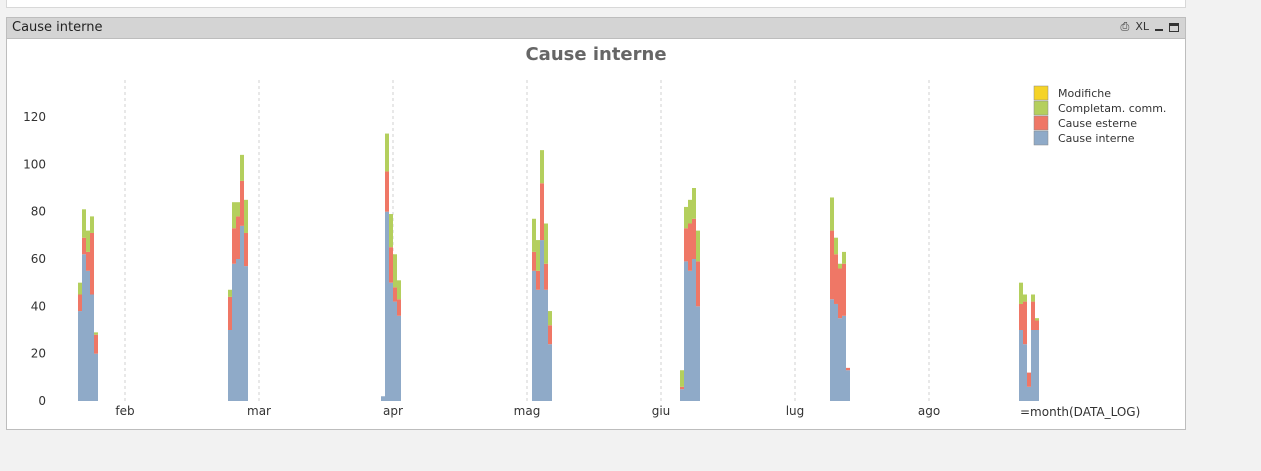 The width and height of the screenshot is (1261, 471). I want to click on object-caption: Cause interne ⎙ XL, so click(596, 28).